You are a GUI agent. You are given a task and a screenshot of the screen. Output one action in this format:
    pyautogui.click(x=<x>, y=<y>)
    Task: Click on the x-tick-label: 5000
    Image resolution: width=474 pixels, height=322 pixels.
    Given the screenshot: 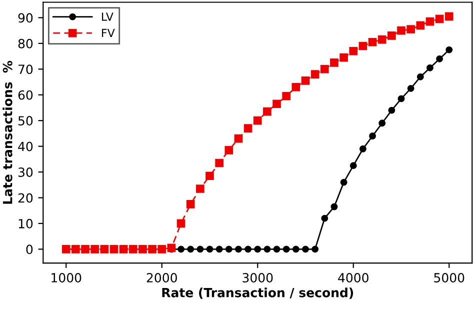 What is the action you would take?
    pyautogui.click(x=449, y=277)
    